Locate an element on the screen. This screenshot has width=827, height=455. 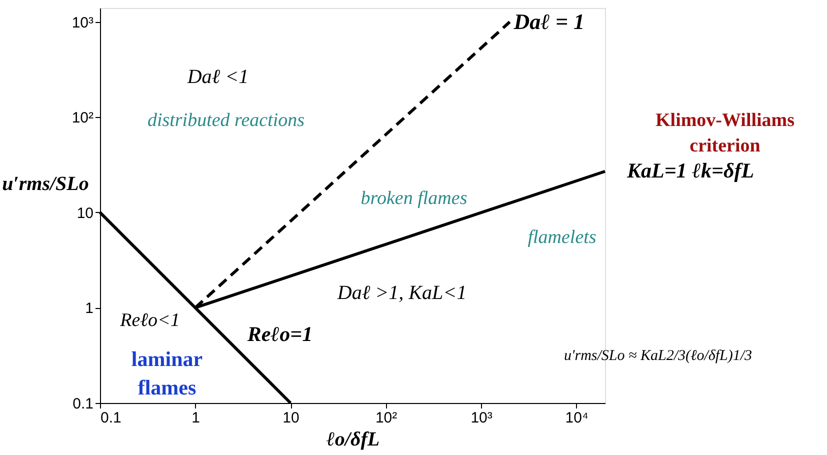
text: Klimov-Williams criterion is located at coordinates (725, 133).